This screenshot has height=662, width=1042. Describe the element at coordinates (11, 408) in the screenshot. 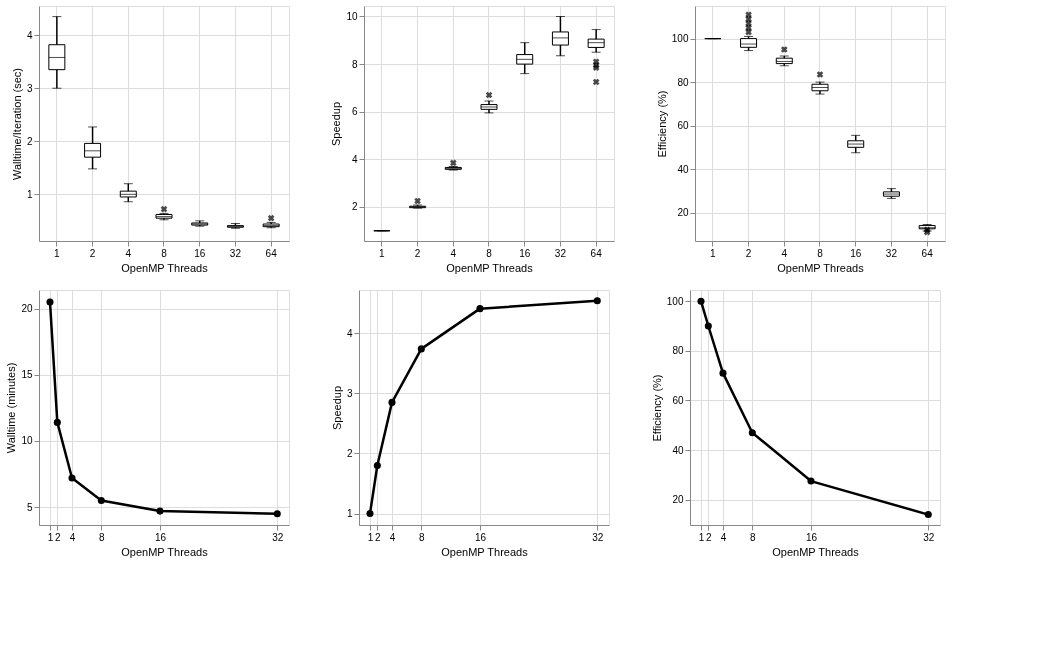

I see `y-axis-title: Walltime (minutes)` at that location.